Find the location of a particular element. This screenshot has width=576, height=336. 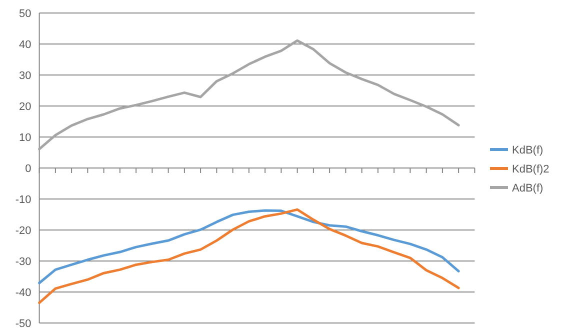

y-tick-label: 40 is located at coordinates (25, 44).